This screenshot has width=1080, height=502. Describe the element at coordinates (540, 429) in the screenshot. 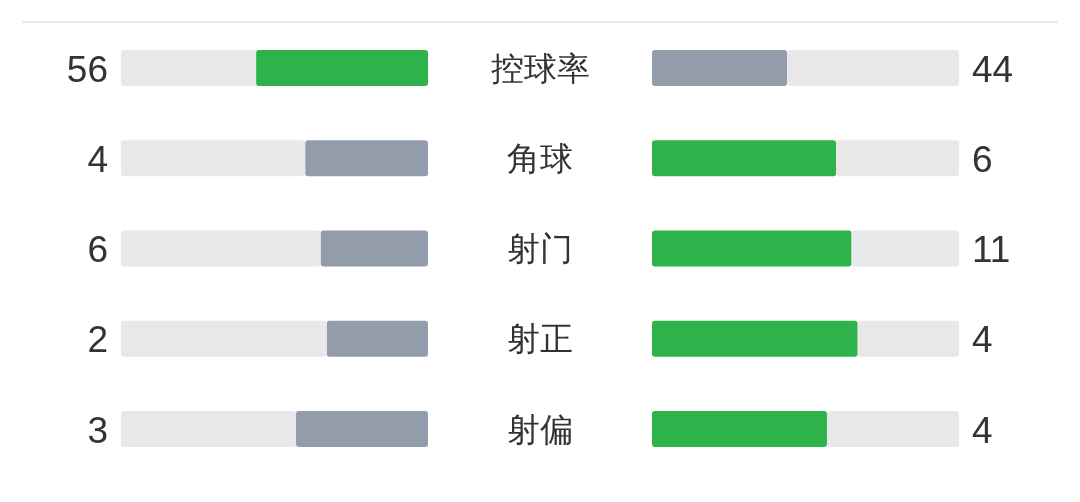

I see `y-tick-label: 射偏` at that location.